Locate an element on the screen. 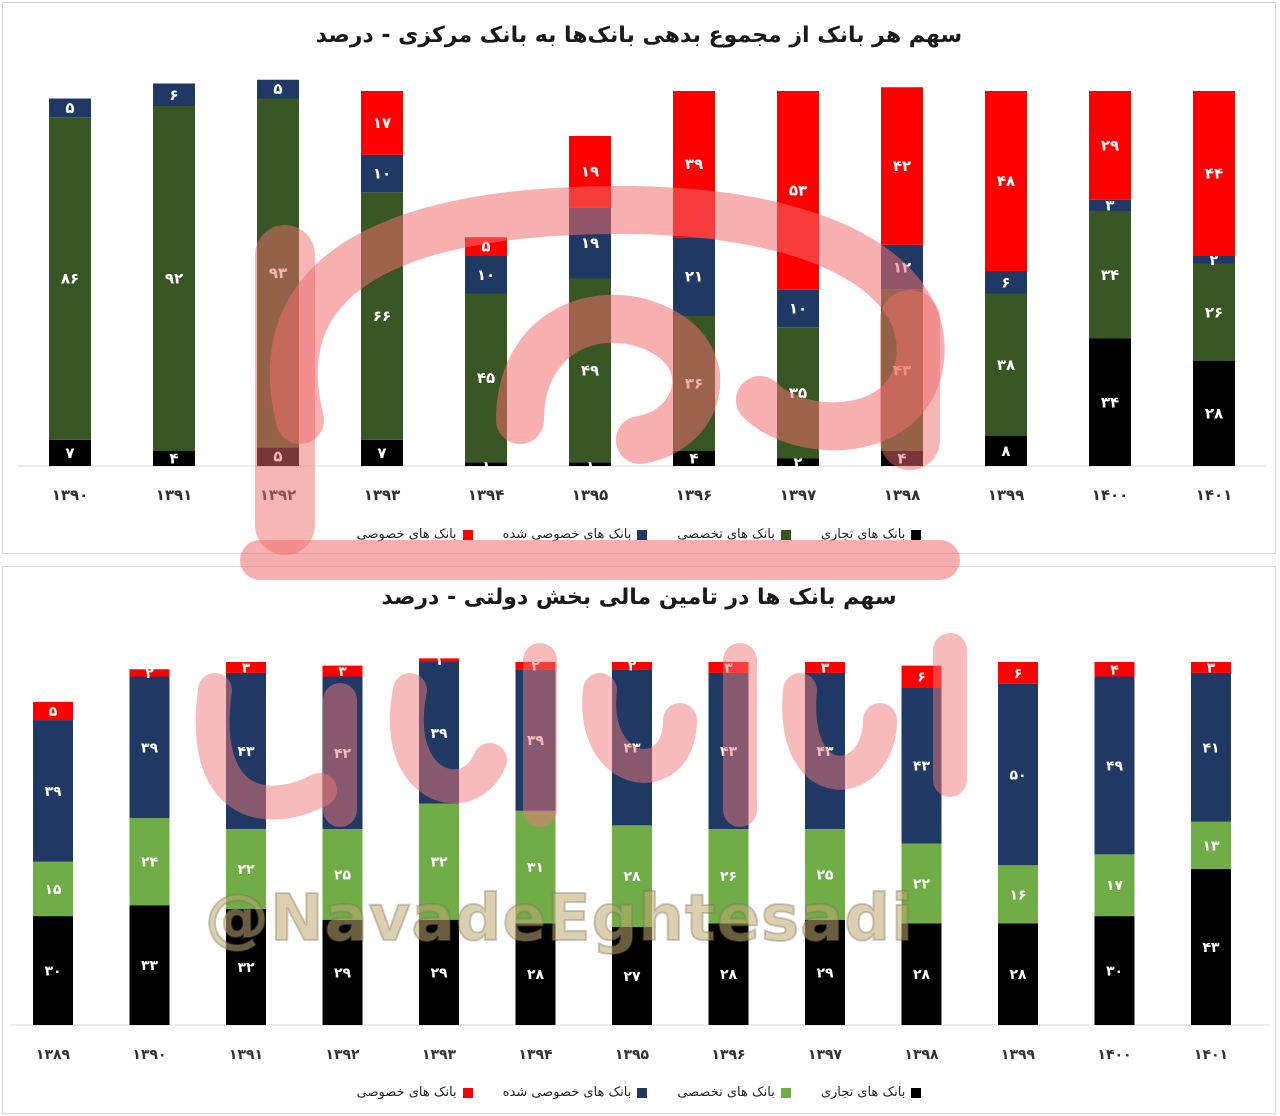 This screenshot has width=1280, height=1116. data-label: ۹۳ is located at coordinates (278, 273).